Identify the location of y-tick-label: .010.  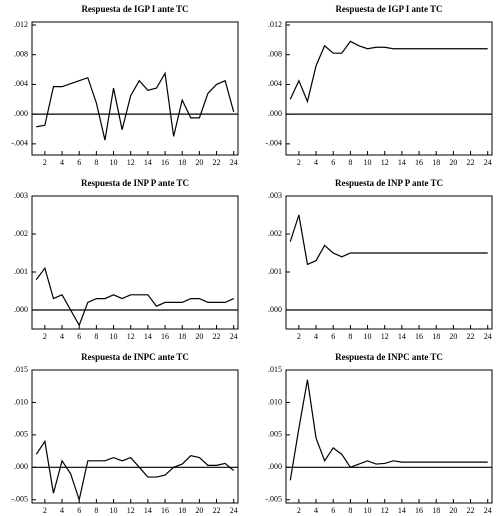
(275, 401).